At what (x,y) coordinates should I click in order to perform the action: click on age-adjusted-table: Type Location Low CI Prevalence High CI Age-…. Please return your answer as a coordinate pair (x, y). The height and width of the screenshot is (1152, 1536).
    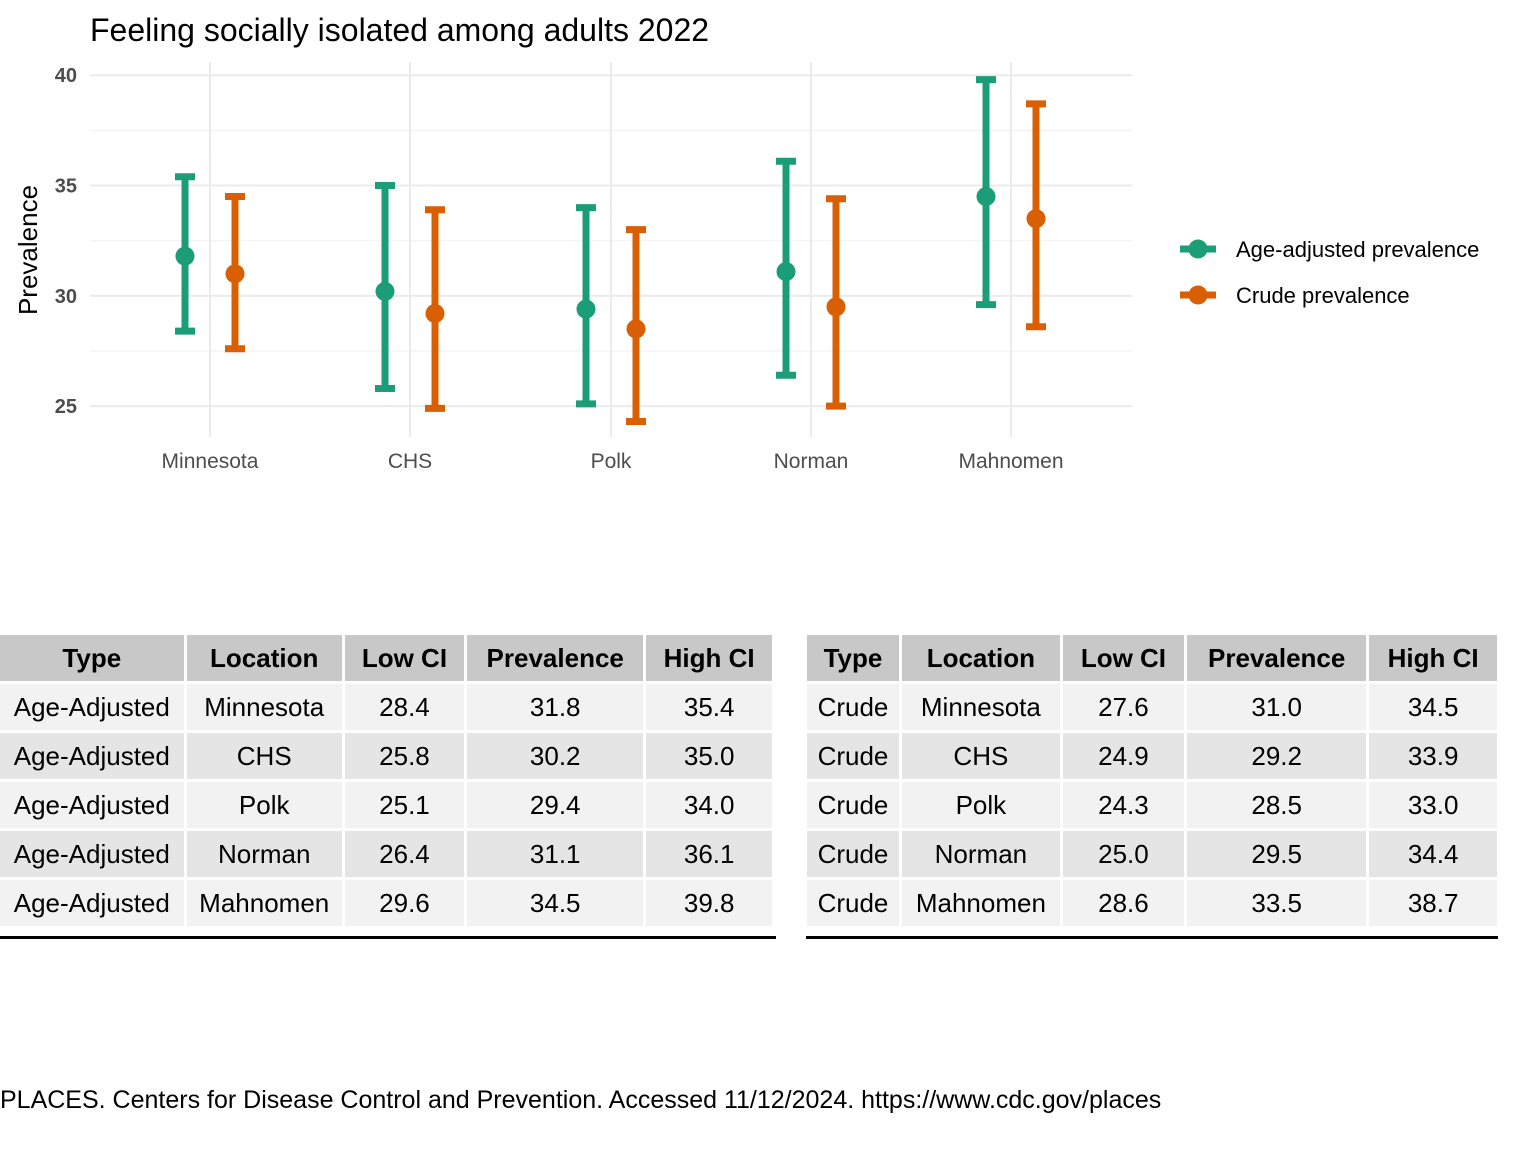
    Looking at the image, I should click on (387, 780).